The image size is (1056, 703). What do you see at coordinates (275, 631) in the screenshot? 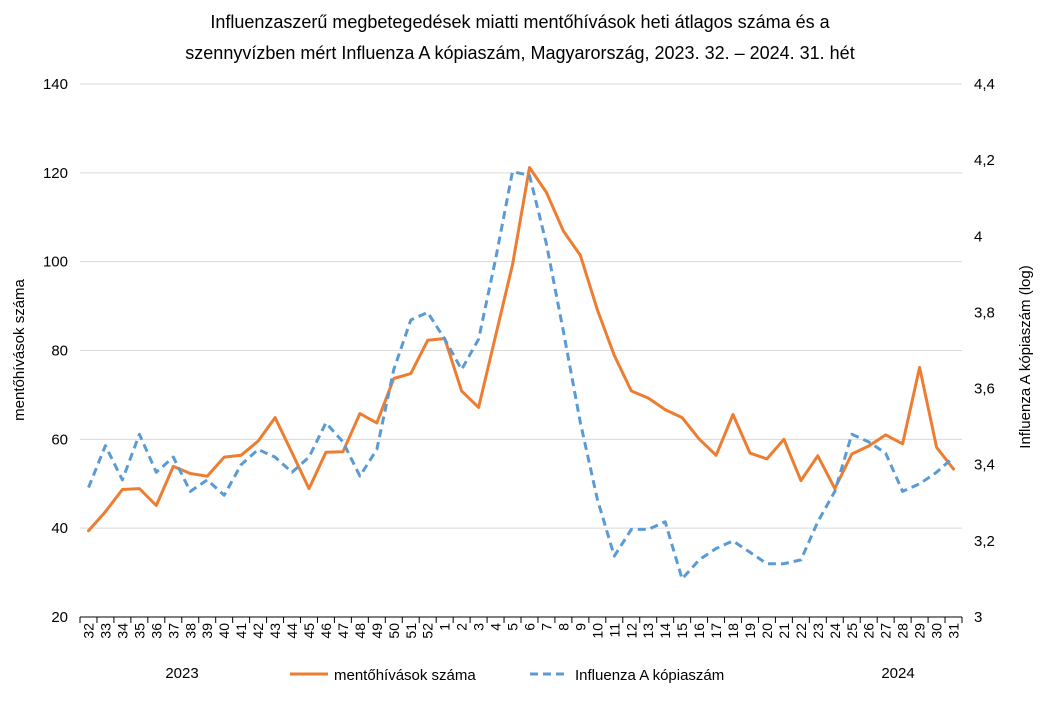
I see `x-tick-label: 43` at bounding box center [275, 631].